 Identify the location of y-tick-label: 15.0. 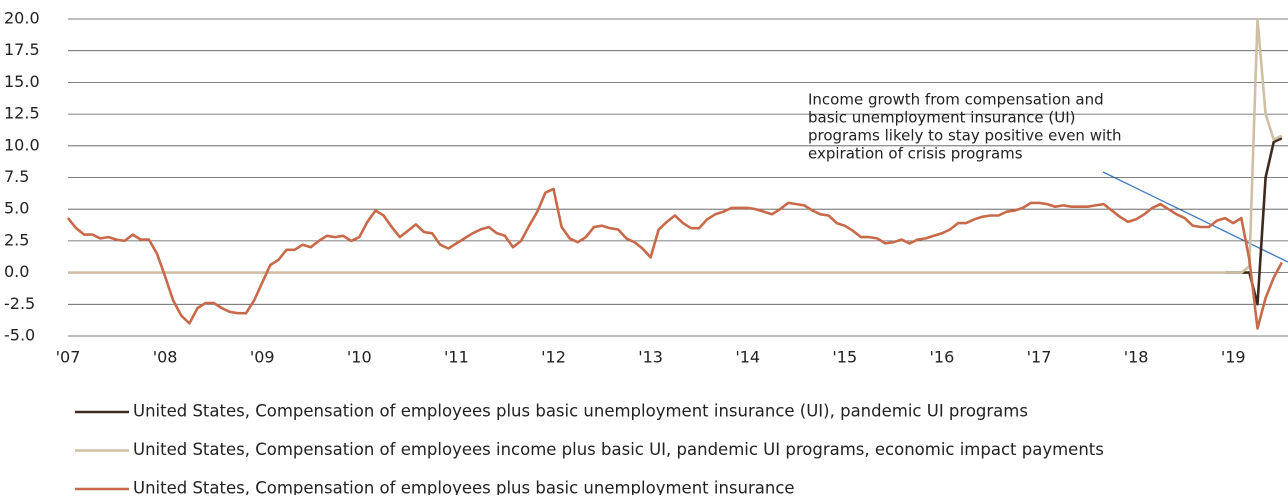
(22, 81).